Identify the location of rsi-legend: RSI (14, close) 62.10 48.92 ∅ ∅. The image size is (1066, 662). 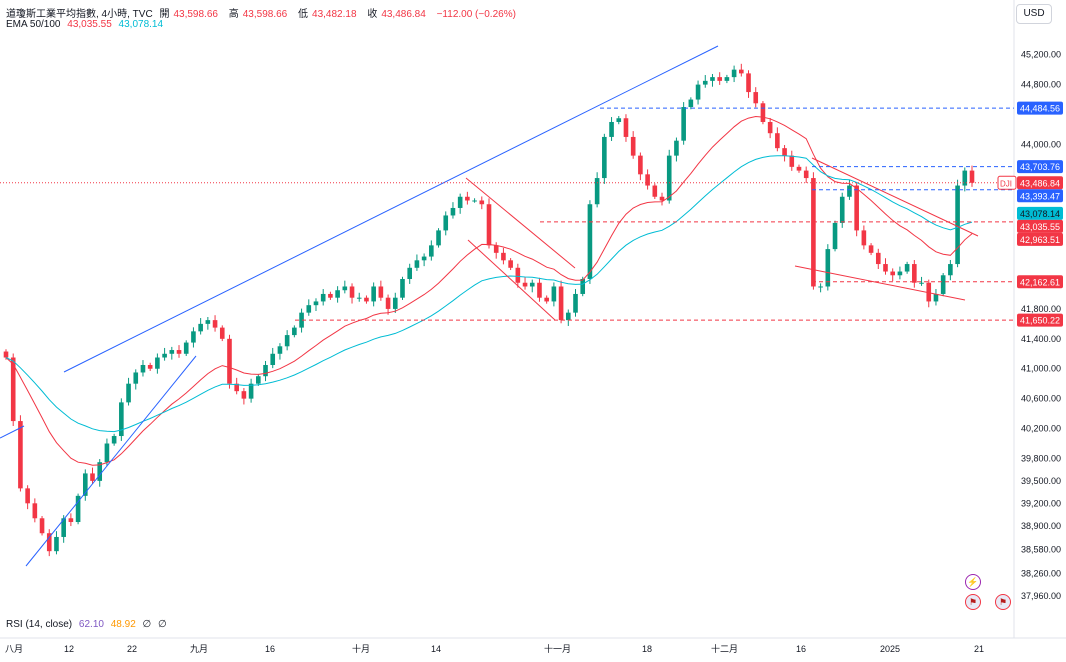
(88, 624).